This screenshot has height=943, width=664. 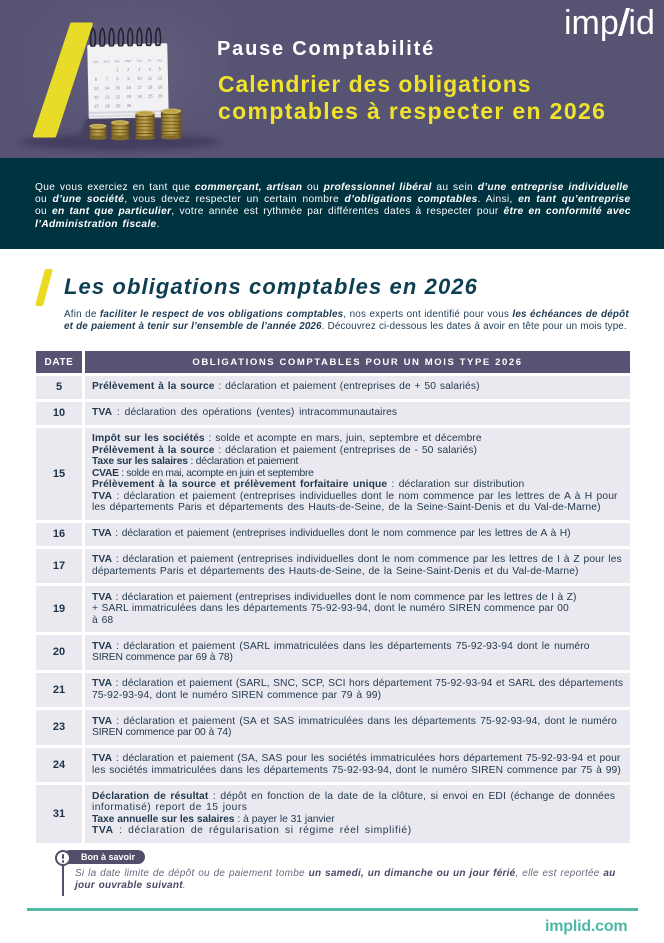 What do you see at coordinates (128, 78) in the screenshot?
I see `svg-text: 9` at bounding box center [128, 78].